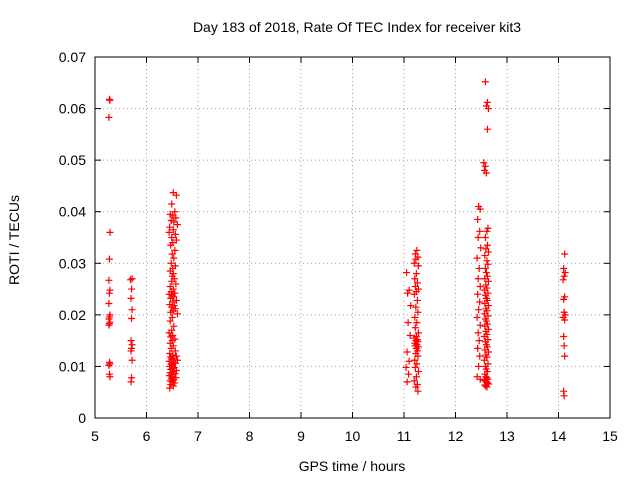 This screenshot has height=480, width=640. I want to click on x-tick-label: 5, so click(95, 436).